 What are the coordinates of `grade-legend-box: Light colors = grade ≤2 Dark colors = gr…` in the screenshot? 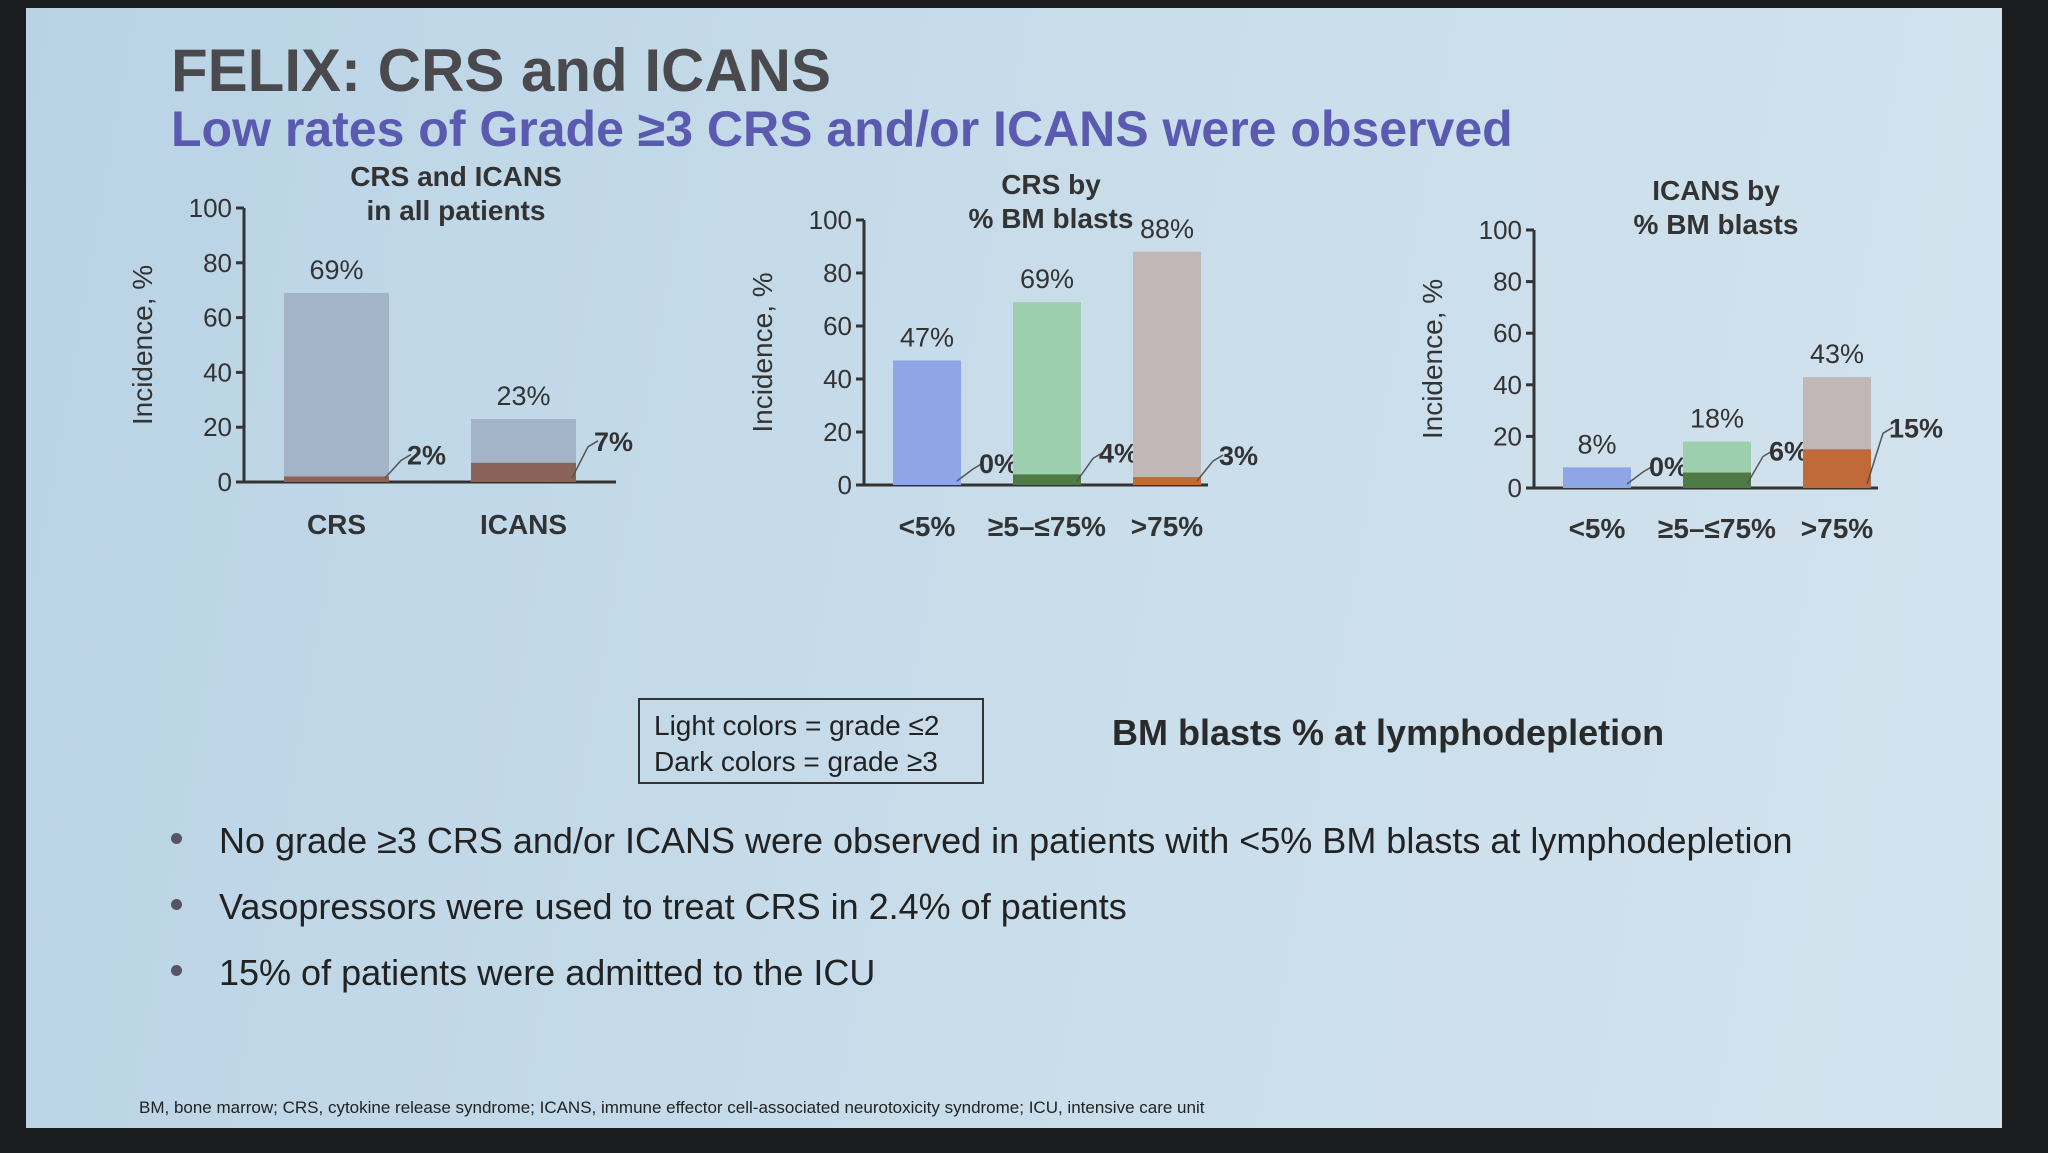 It's located at (811, 741).